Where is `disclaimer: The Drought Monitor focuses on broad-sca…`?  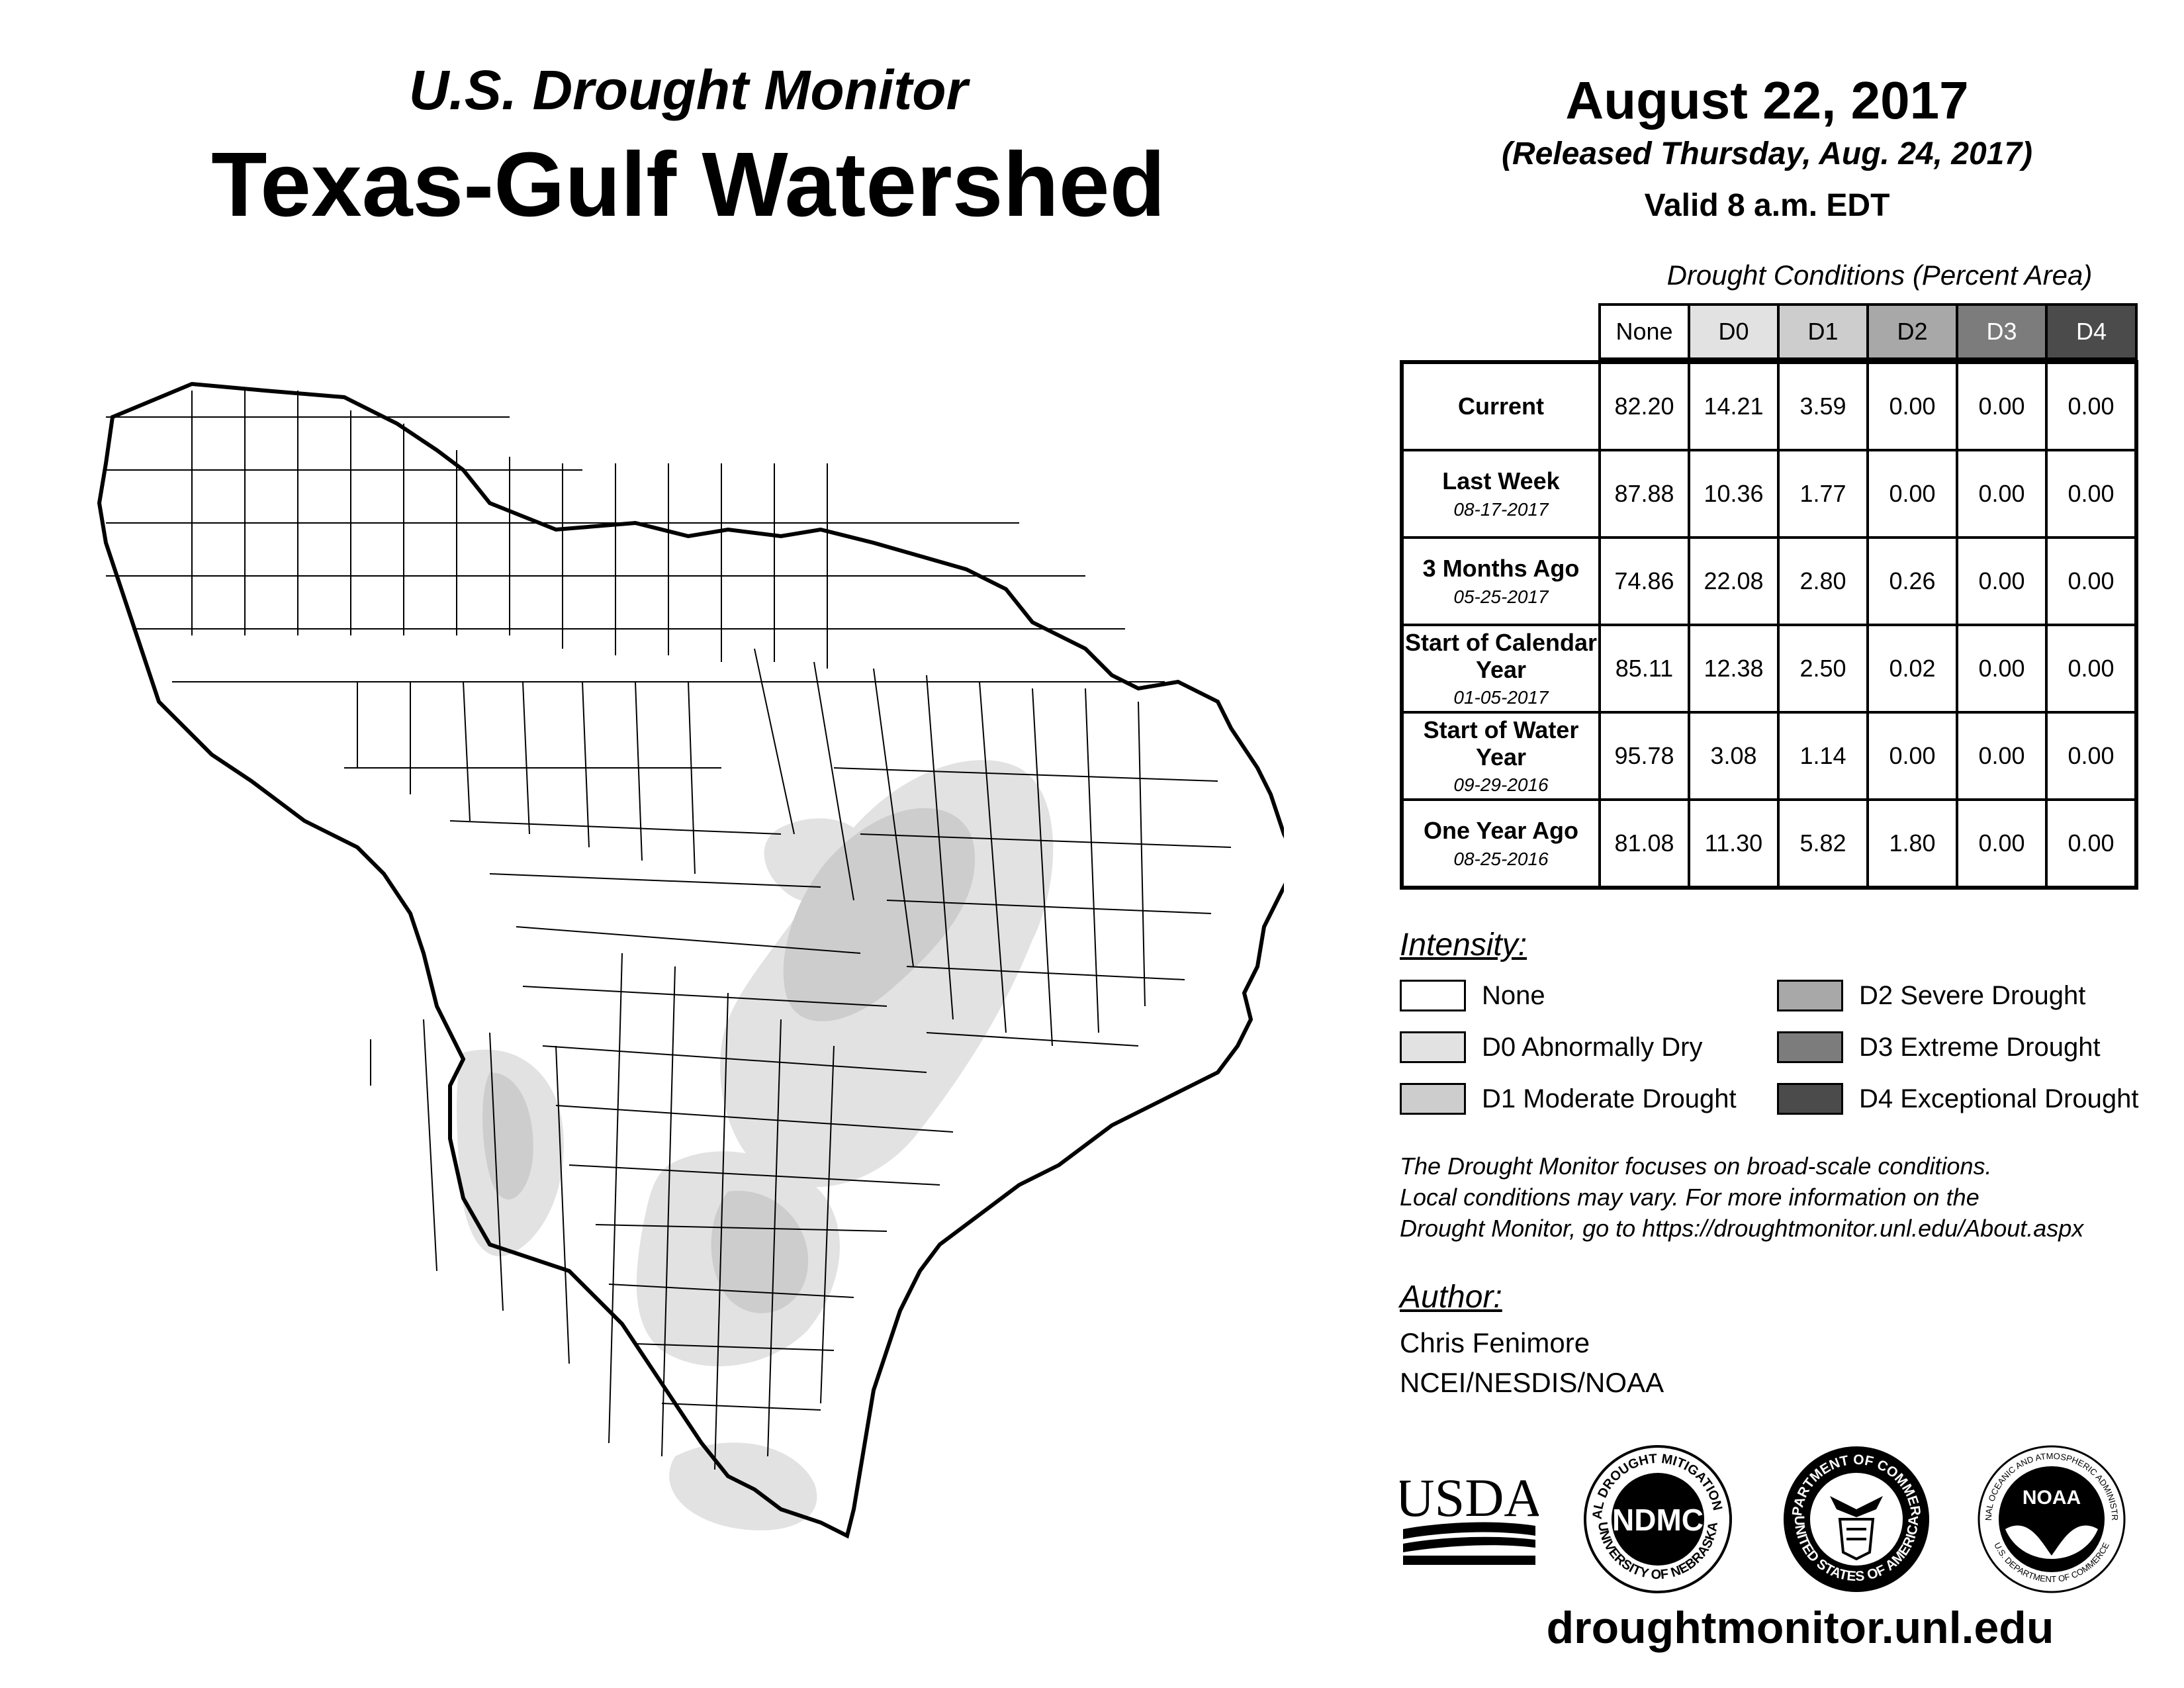 disclaimer: The Drought Monitor focuses on broad-sca… is located at coordinates (1787, 1197).